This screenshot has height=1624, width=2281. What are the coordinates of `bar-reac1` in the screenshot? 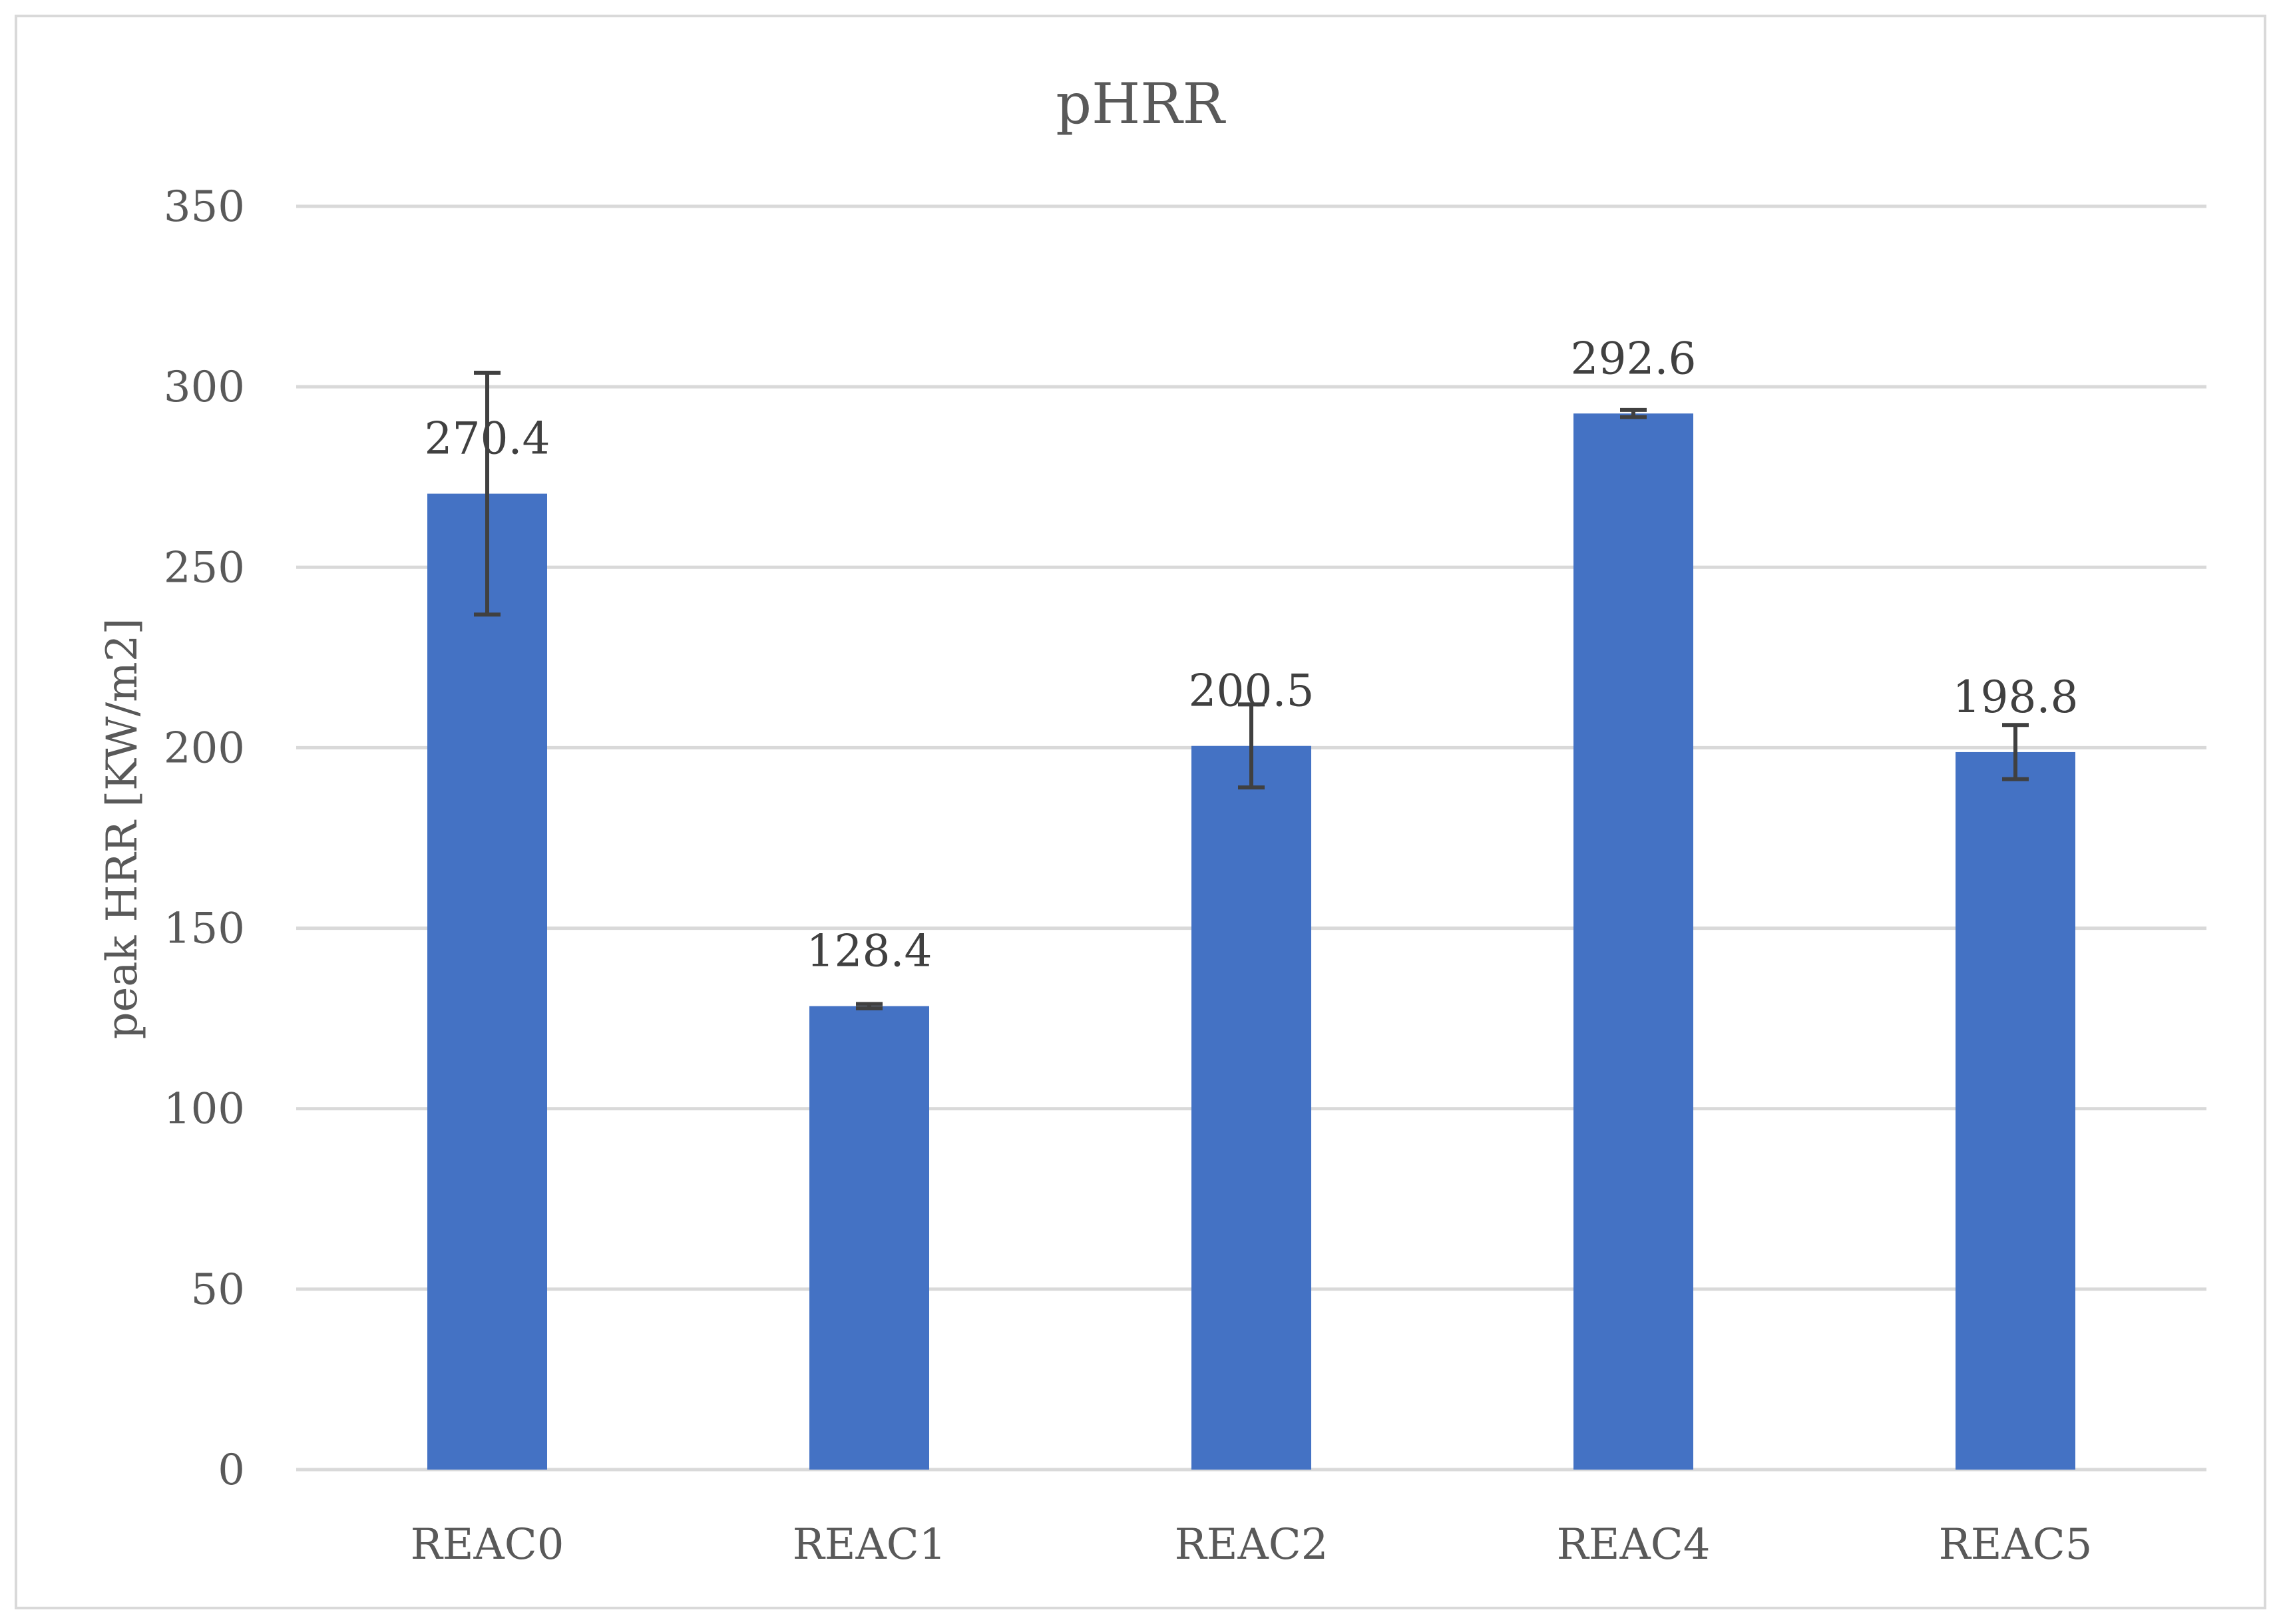 It's located at (869, 1238).